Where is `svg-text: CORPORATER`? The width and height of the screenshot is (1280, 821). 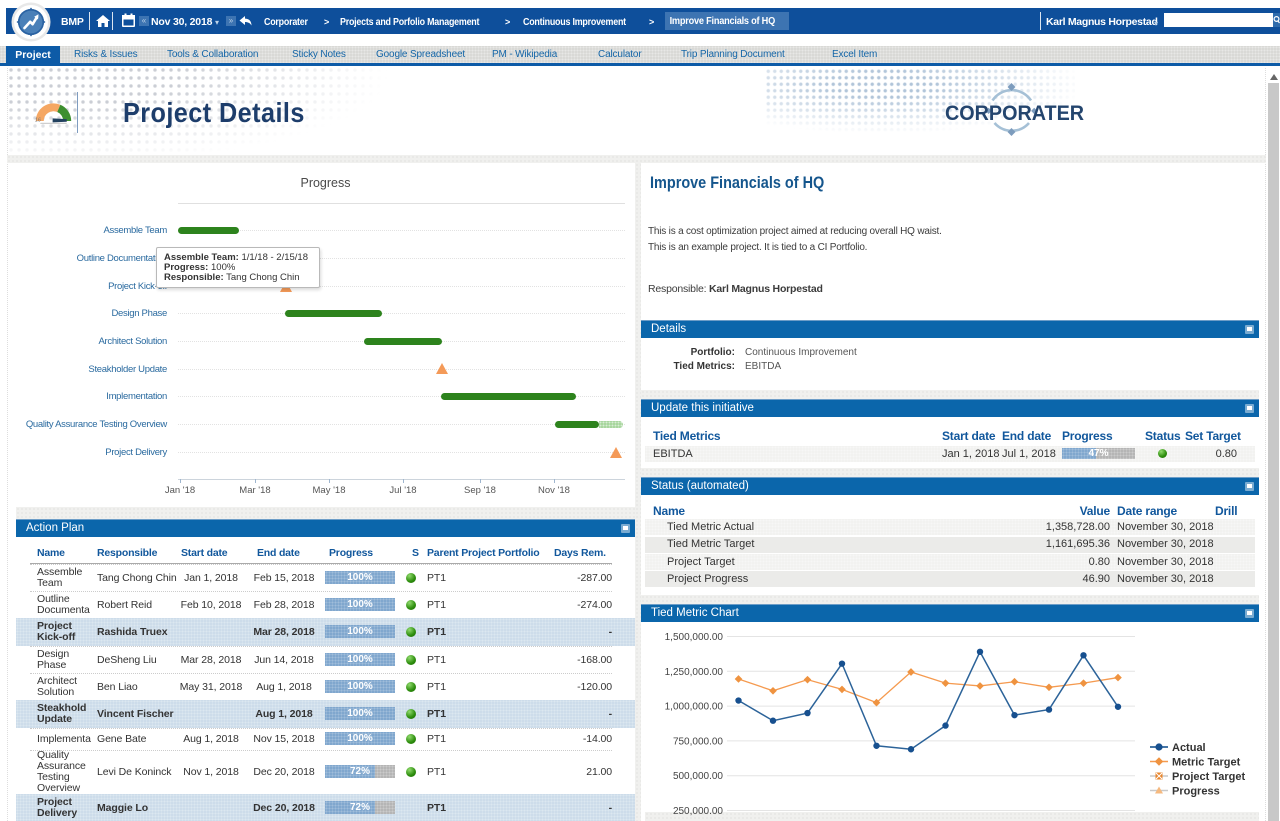
svg-text: CORPORATER is located at coordinates (1014, 113).